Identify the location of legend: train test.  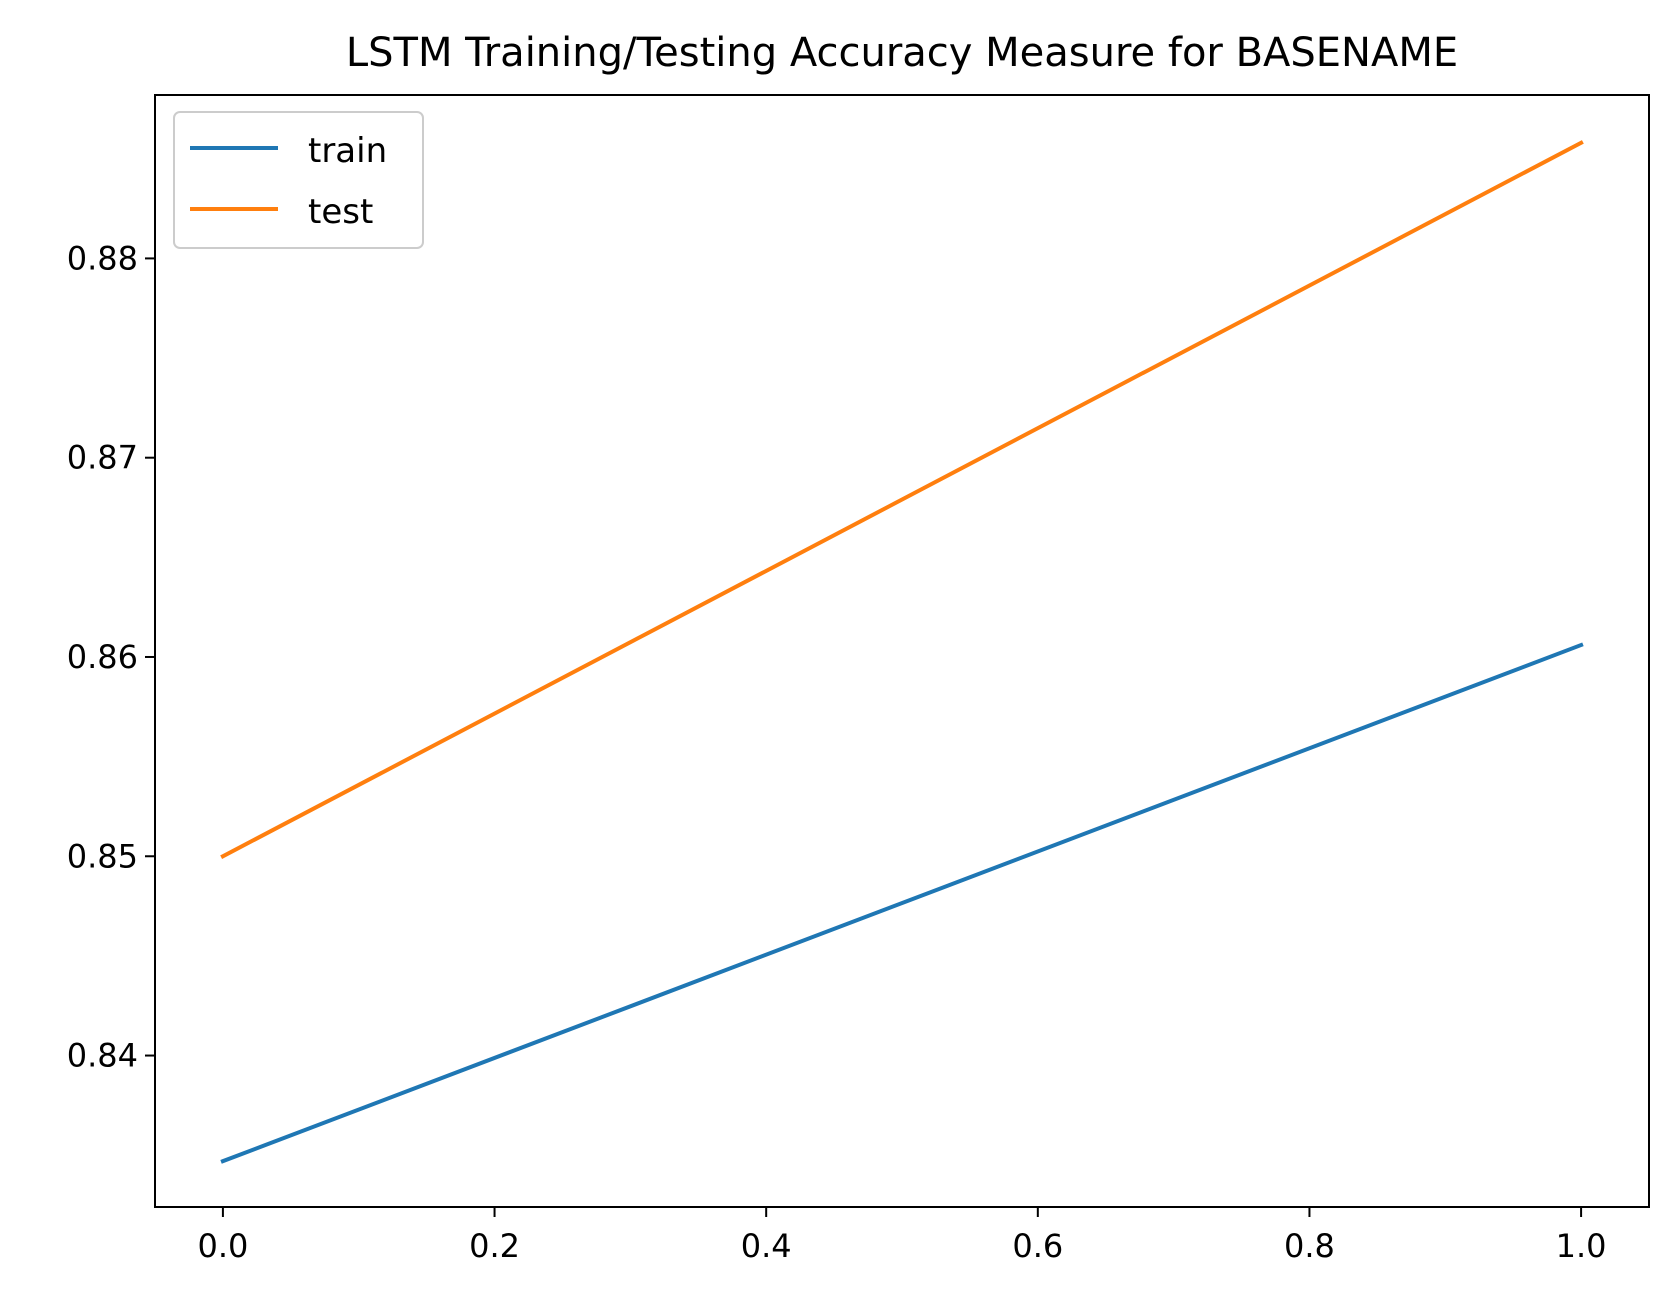
(298, 180).